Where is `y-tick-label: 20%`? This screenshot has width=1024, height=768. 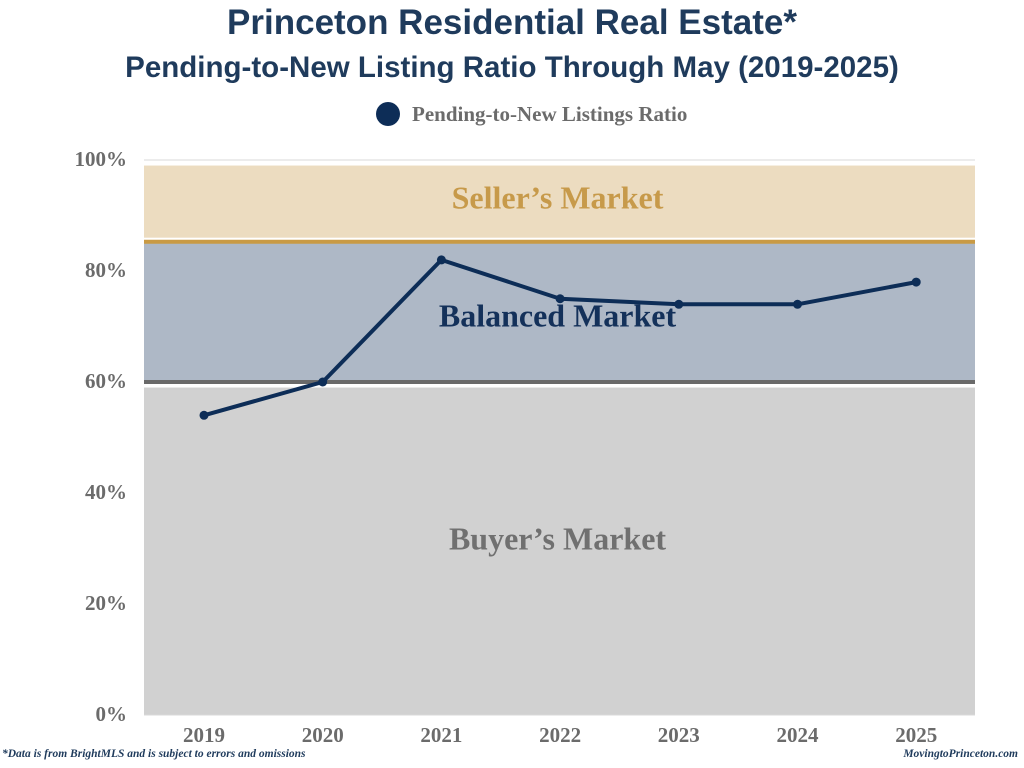 y-tick-label: 20% is located at coordinates (106, 603).